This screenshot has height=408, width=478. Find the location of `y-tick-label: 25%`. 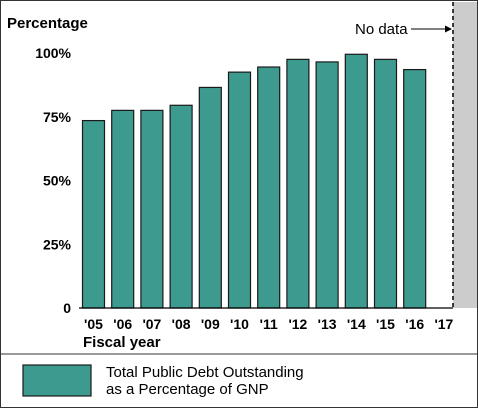

y-tick-label: 25% is located at coordinates (57, 244).